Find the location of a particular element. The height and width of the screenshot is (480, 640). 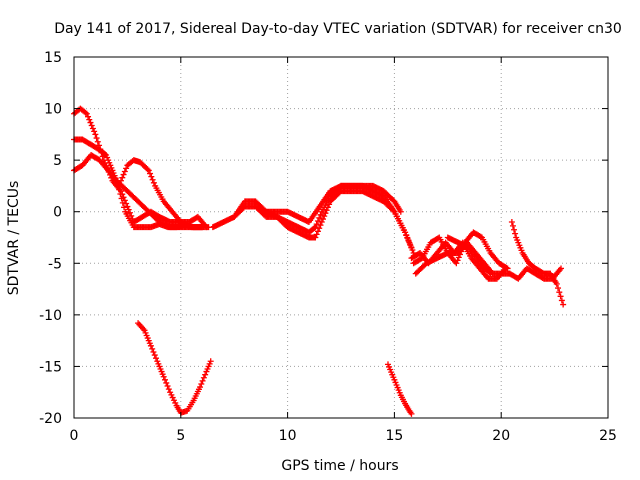

y-axis-label: SDTVAR / TECUs is located at coordinates (14, 238).